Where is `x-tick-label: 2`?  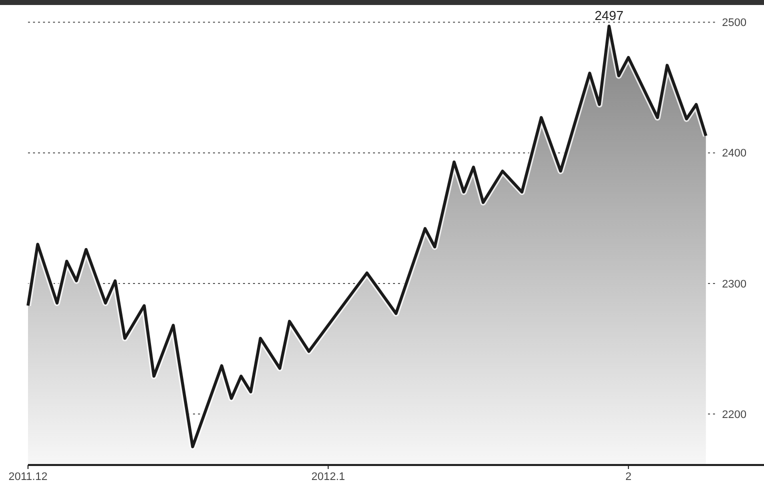
x-tick-label: 2 is located at coordinates (628, 477).